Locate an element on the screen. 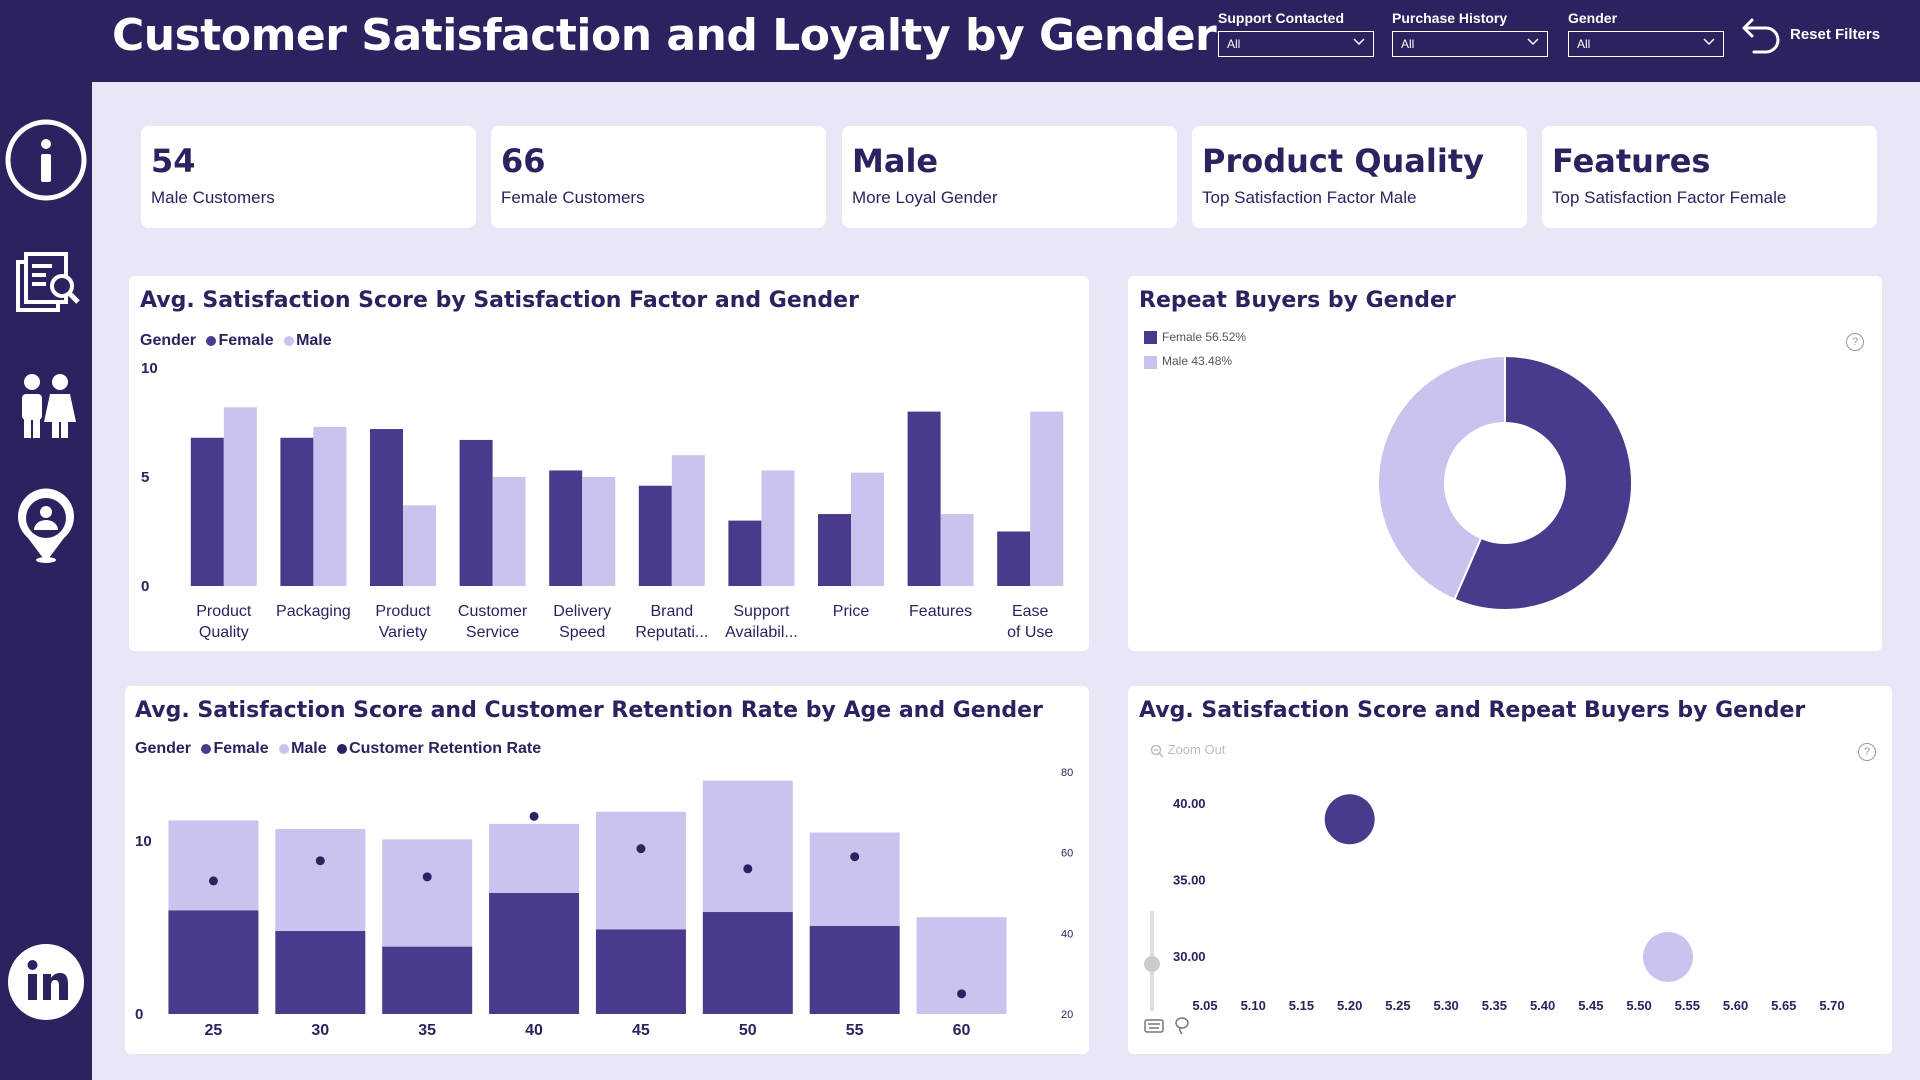 The image size is (1920, 1080). x-tick-label: Price is located at coordinates (851, 611).